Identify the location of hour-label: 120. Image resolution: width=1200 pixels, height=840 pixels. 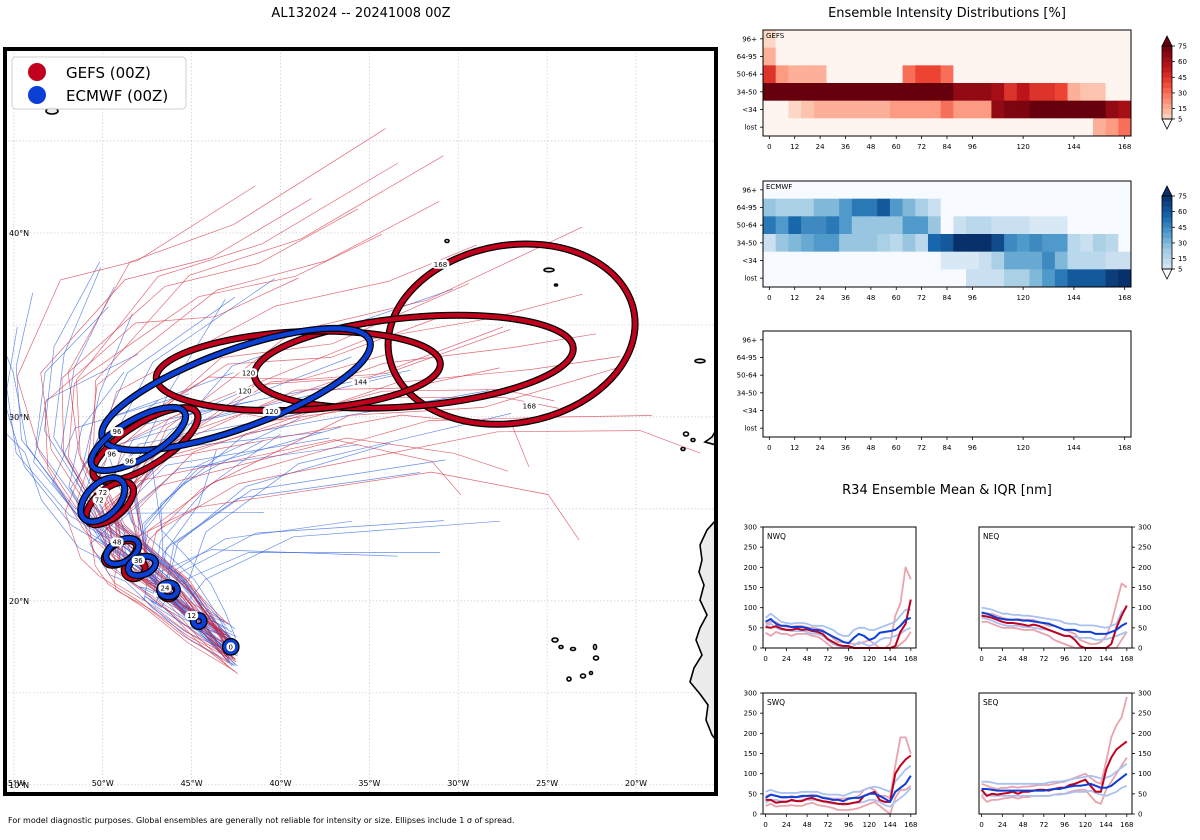
(248, 373).